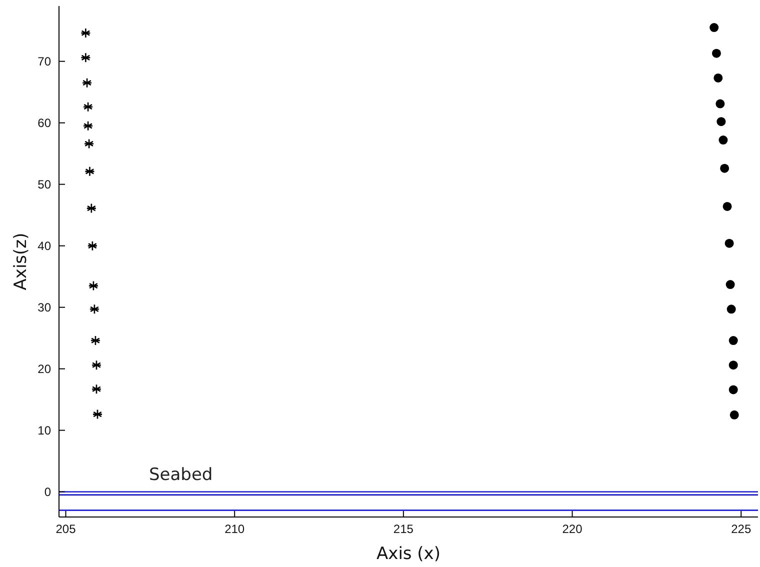 The width and height of the screenshot is (760, 567). Describe the element at coordinates (66, 529) in the screenshot. I see `x-tick-label: 205` at that location.